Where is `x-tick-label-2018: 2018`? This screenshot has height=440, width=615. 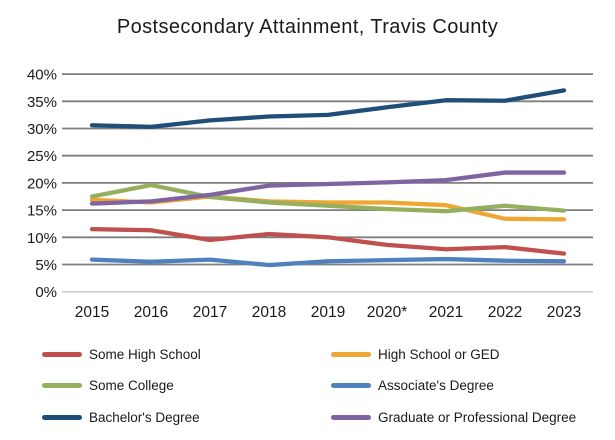
x-tick-label-2018: 2018 is located at coordinates (269, 312).